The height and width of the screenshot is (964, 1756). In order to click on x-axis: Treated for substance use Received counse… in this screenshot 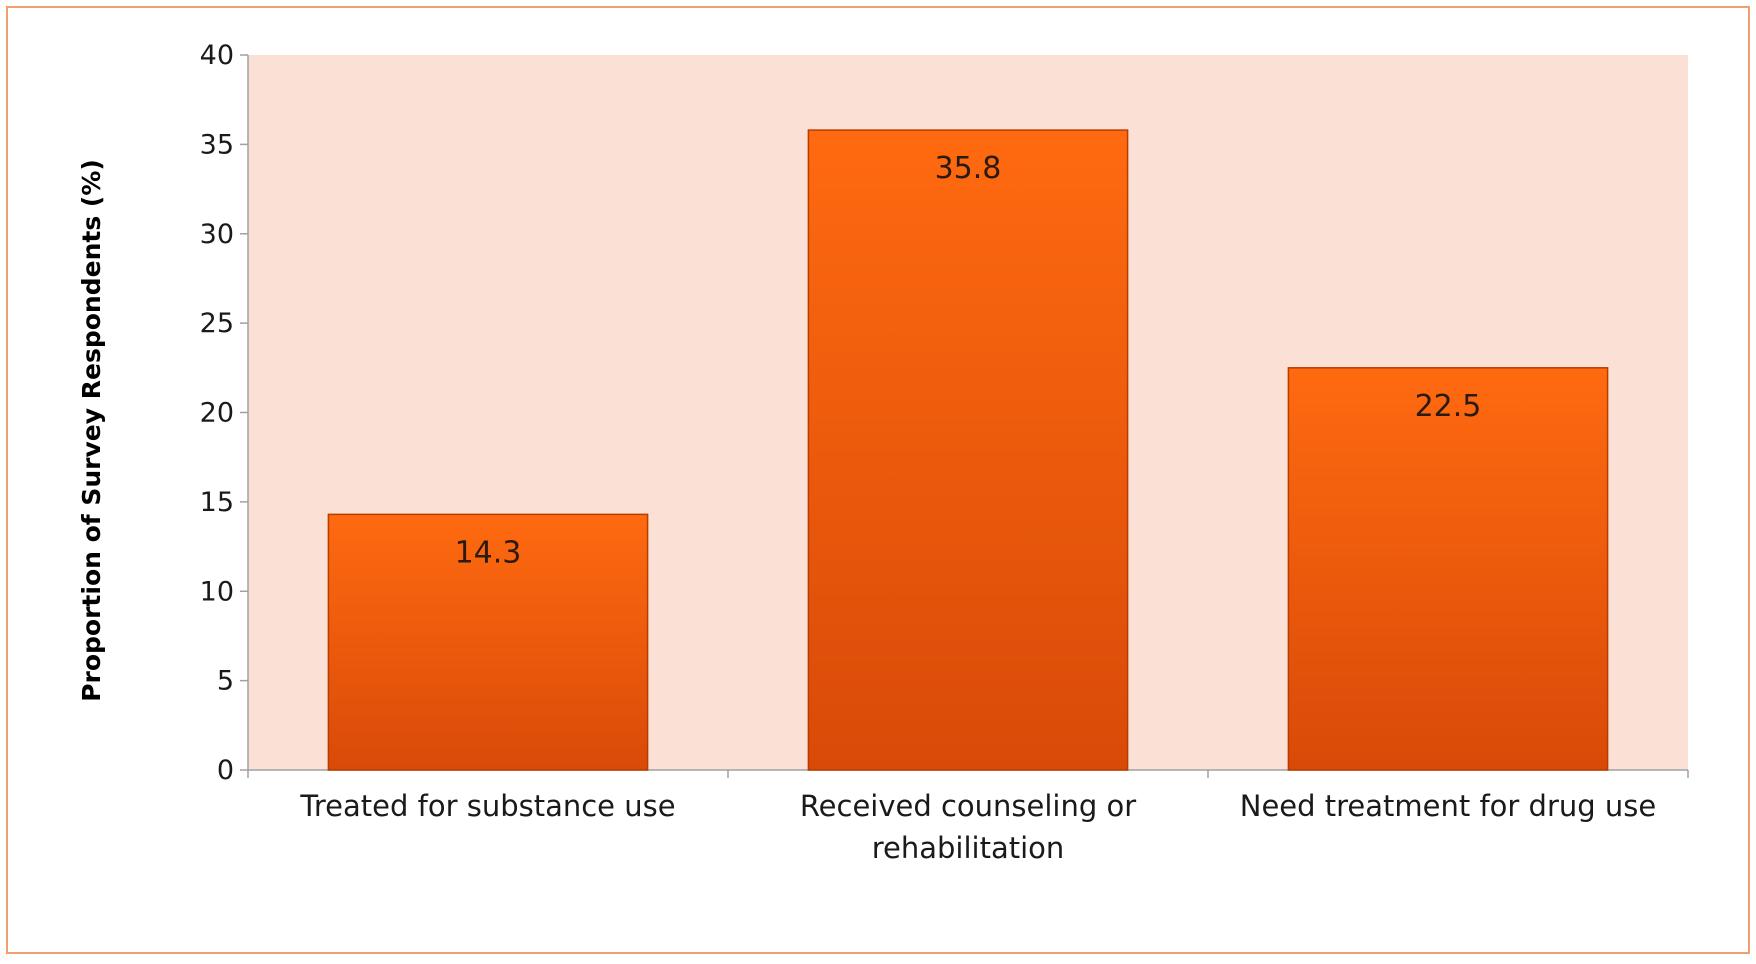, I will do `click(968, 817)`.